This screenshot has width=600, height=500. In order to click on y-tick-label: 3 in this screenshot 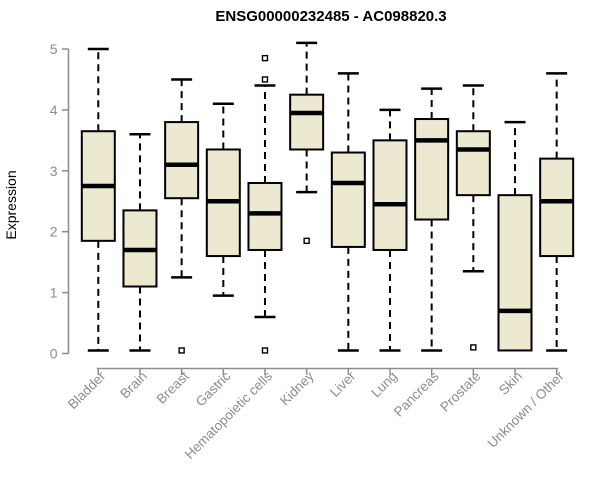, I will do `click(54, 171)`.